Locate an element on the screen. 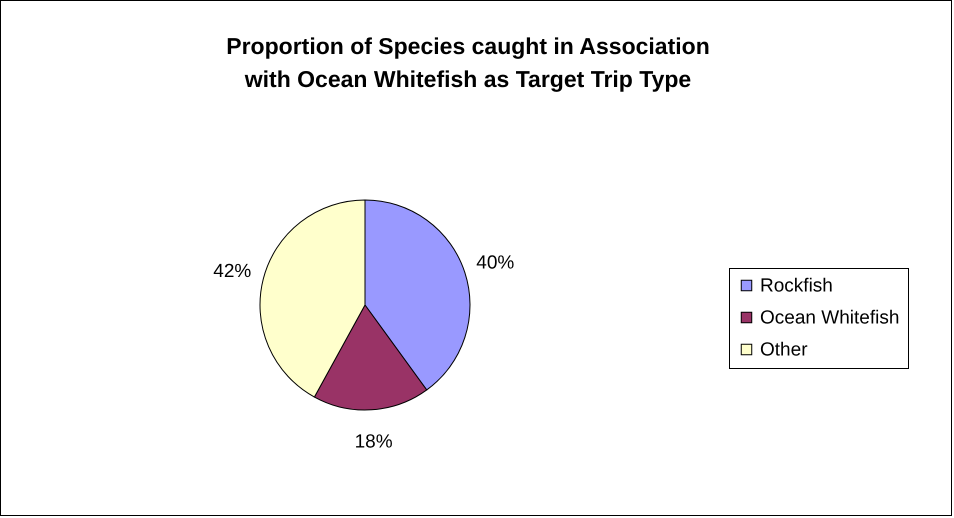 Image resolution: width=954 pixels, height=518 pixels. data-label: 18% is located at coordinates (373, 442).